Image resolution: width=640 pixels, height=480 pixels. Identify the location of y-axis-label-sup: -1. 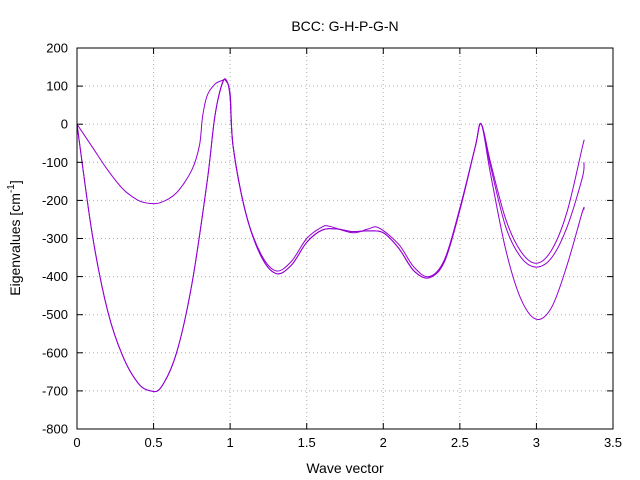
(11, 188).